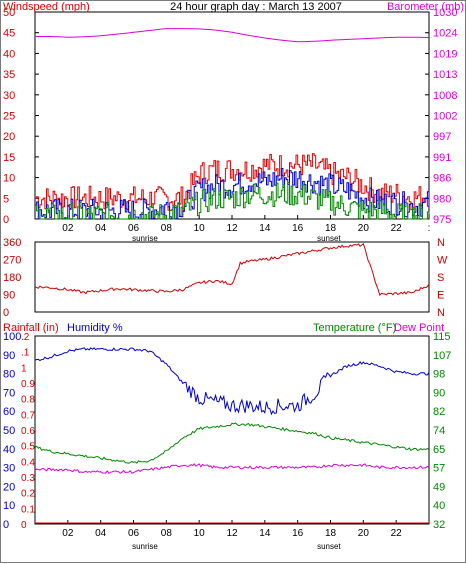  Describe the element at coordinates (442, 261) in the screenshot. I see `compass-tick-label: W` at that location.